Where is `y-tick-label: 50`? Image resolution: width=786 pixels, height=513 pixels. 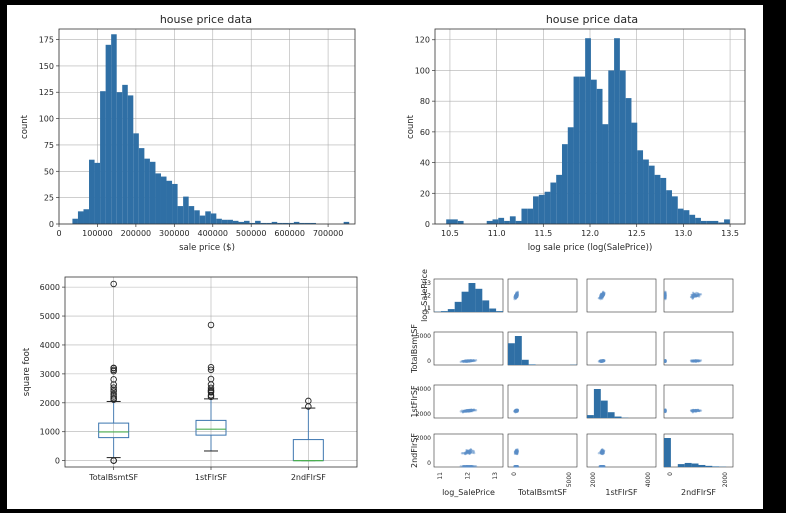
y-tick-label: 50 is located at coordinates (49, 171).